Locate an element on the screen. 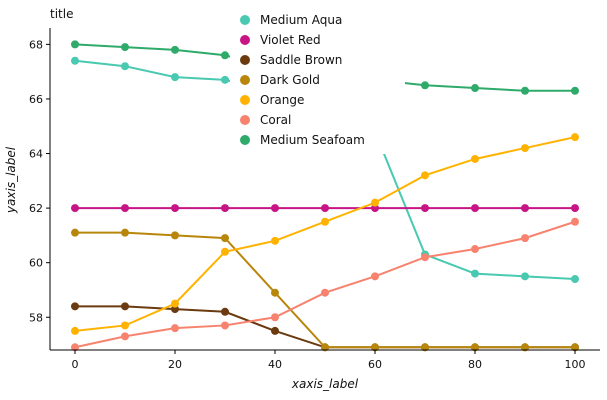 The image size is (607, 400). y-tick-label: 68 is located at coordinates (36, 44).